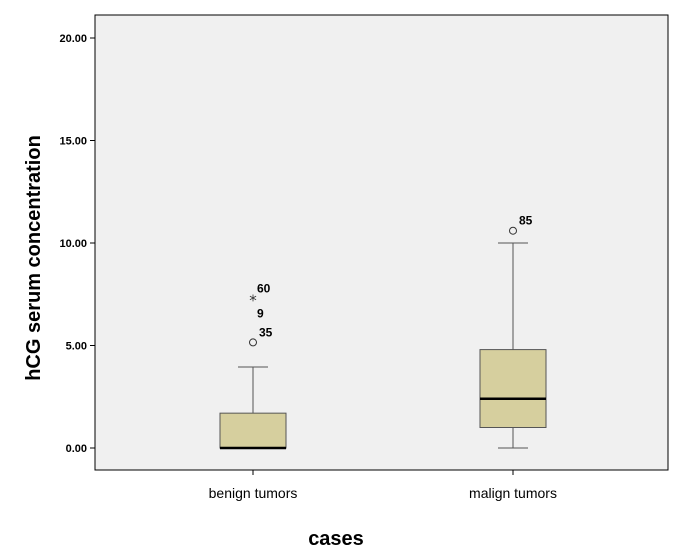  What do you see at coordinates (253, 493) in the screenshot?
I see `x-category-label: benign tumors` at bounding box center [253, 493].